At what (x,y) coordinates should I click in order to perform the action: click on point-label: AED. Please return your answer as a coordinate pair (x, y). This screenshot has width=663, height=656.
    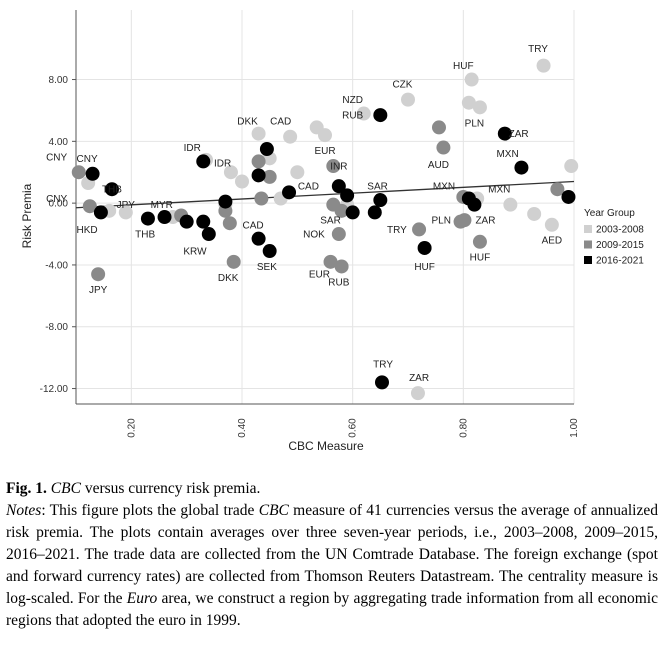
    Looking at the image, I should click on (552, 241).